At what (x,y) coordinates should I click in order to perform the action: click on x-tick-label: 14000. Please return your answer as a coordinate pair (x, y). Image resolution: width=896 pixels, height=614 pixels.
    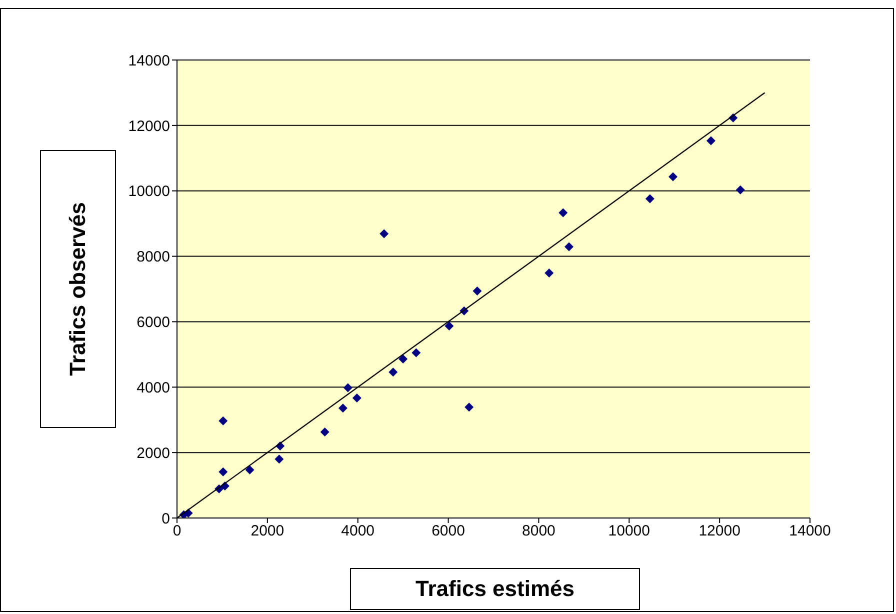
    Looking at the image, I should click on (810, 531).